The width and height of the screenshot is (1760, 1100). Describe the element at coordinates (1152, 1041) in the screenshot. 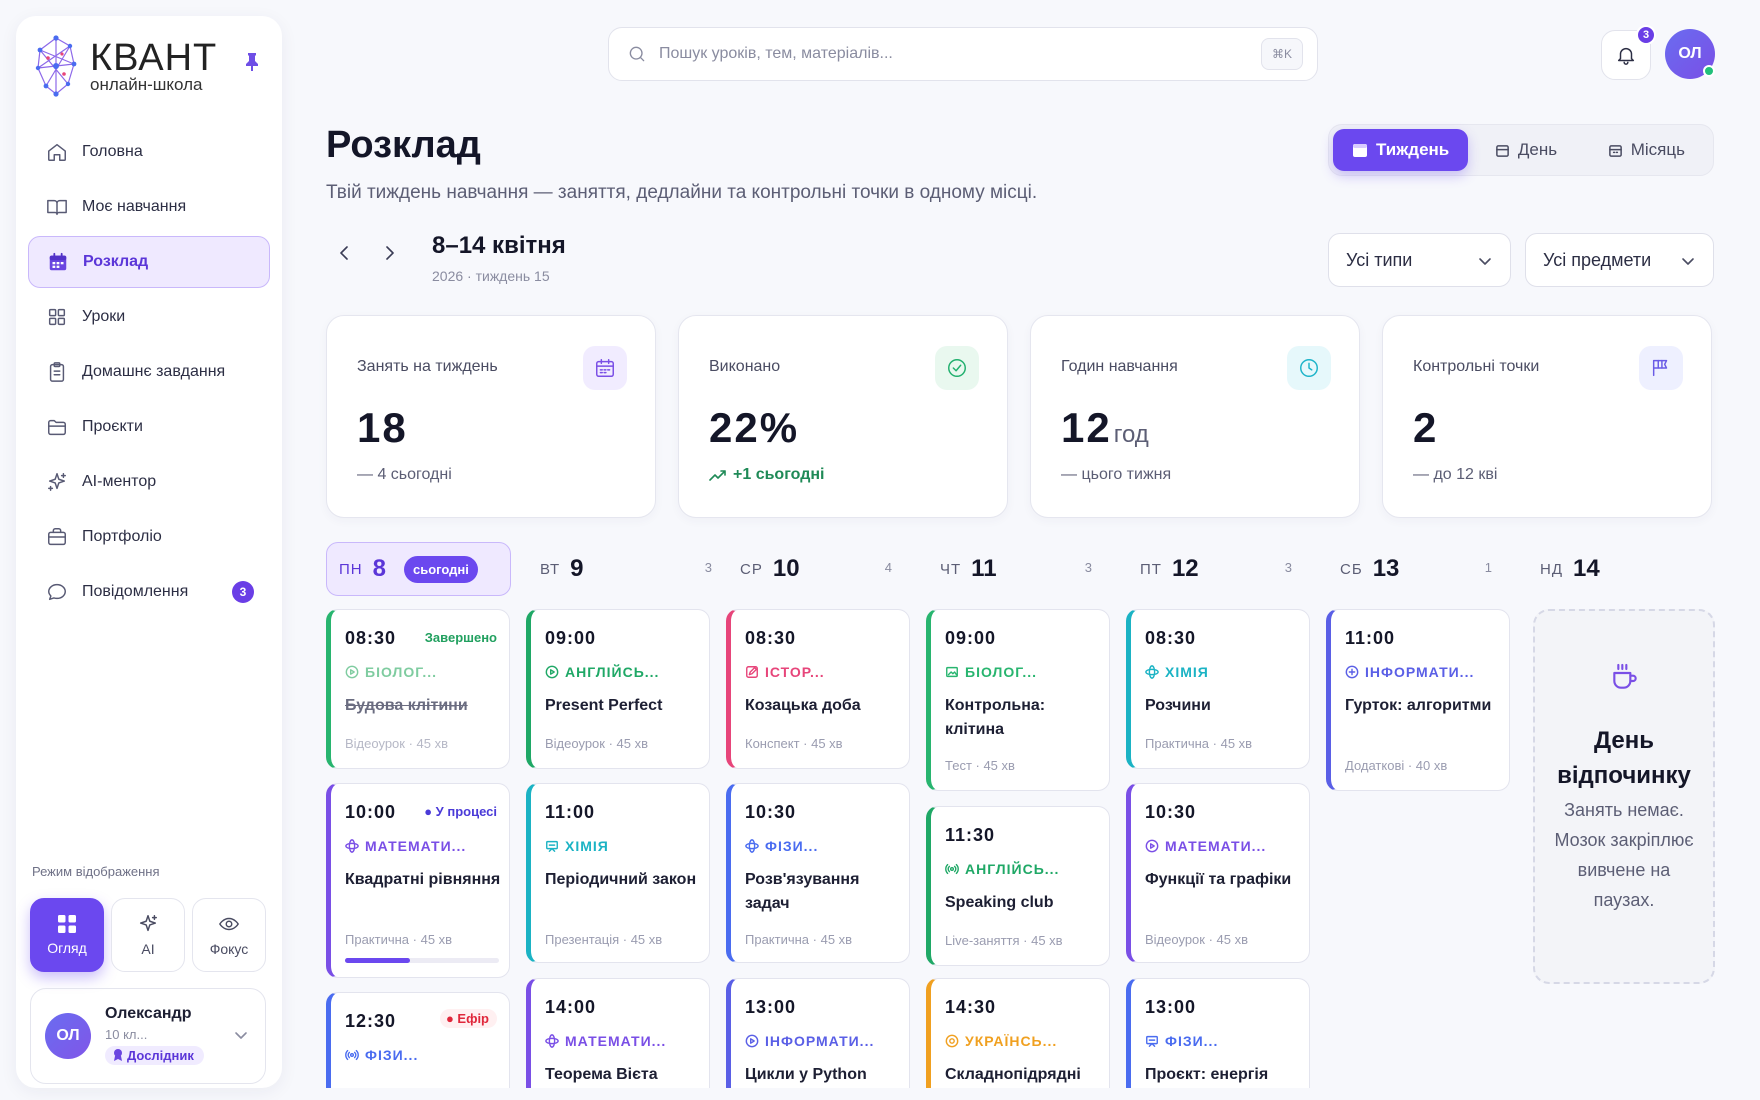

I see `presentation-icon` at that location.